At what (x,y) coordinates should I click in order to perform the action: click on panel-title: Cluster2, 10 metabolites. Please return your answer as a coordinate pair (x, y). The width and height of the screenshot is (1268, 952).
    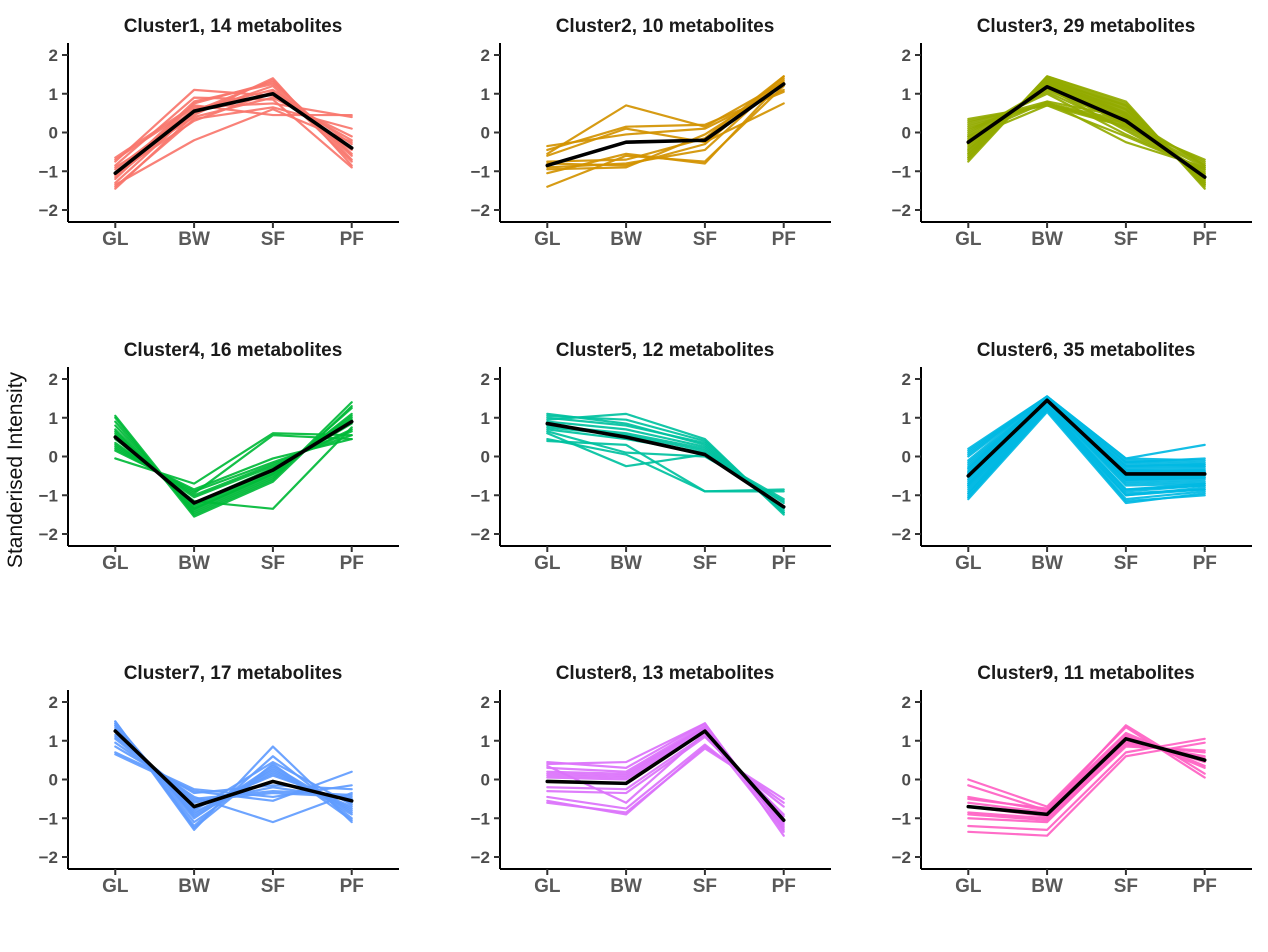
    Looking at the image, I should click on (665, 26).